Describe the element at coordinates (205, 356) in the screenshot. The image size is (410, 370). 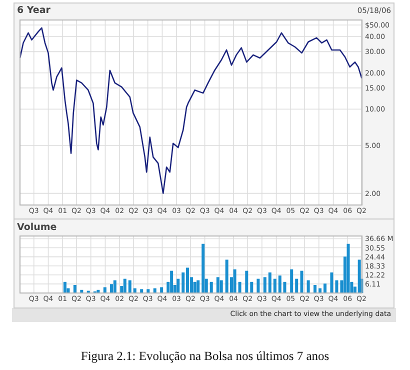
I see `text: Figura 2.1: Evolução na Bolsa nos últimos 7 anos` at that location.